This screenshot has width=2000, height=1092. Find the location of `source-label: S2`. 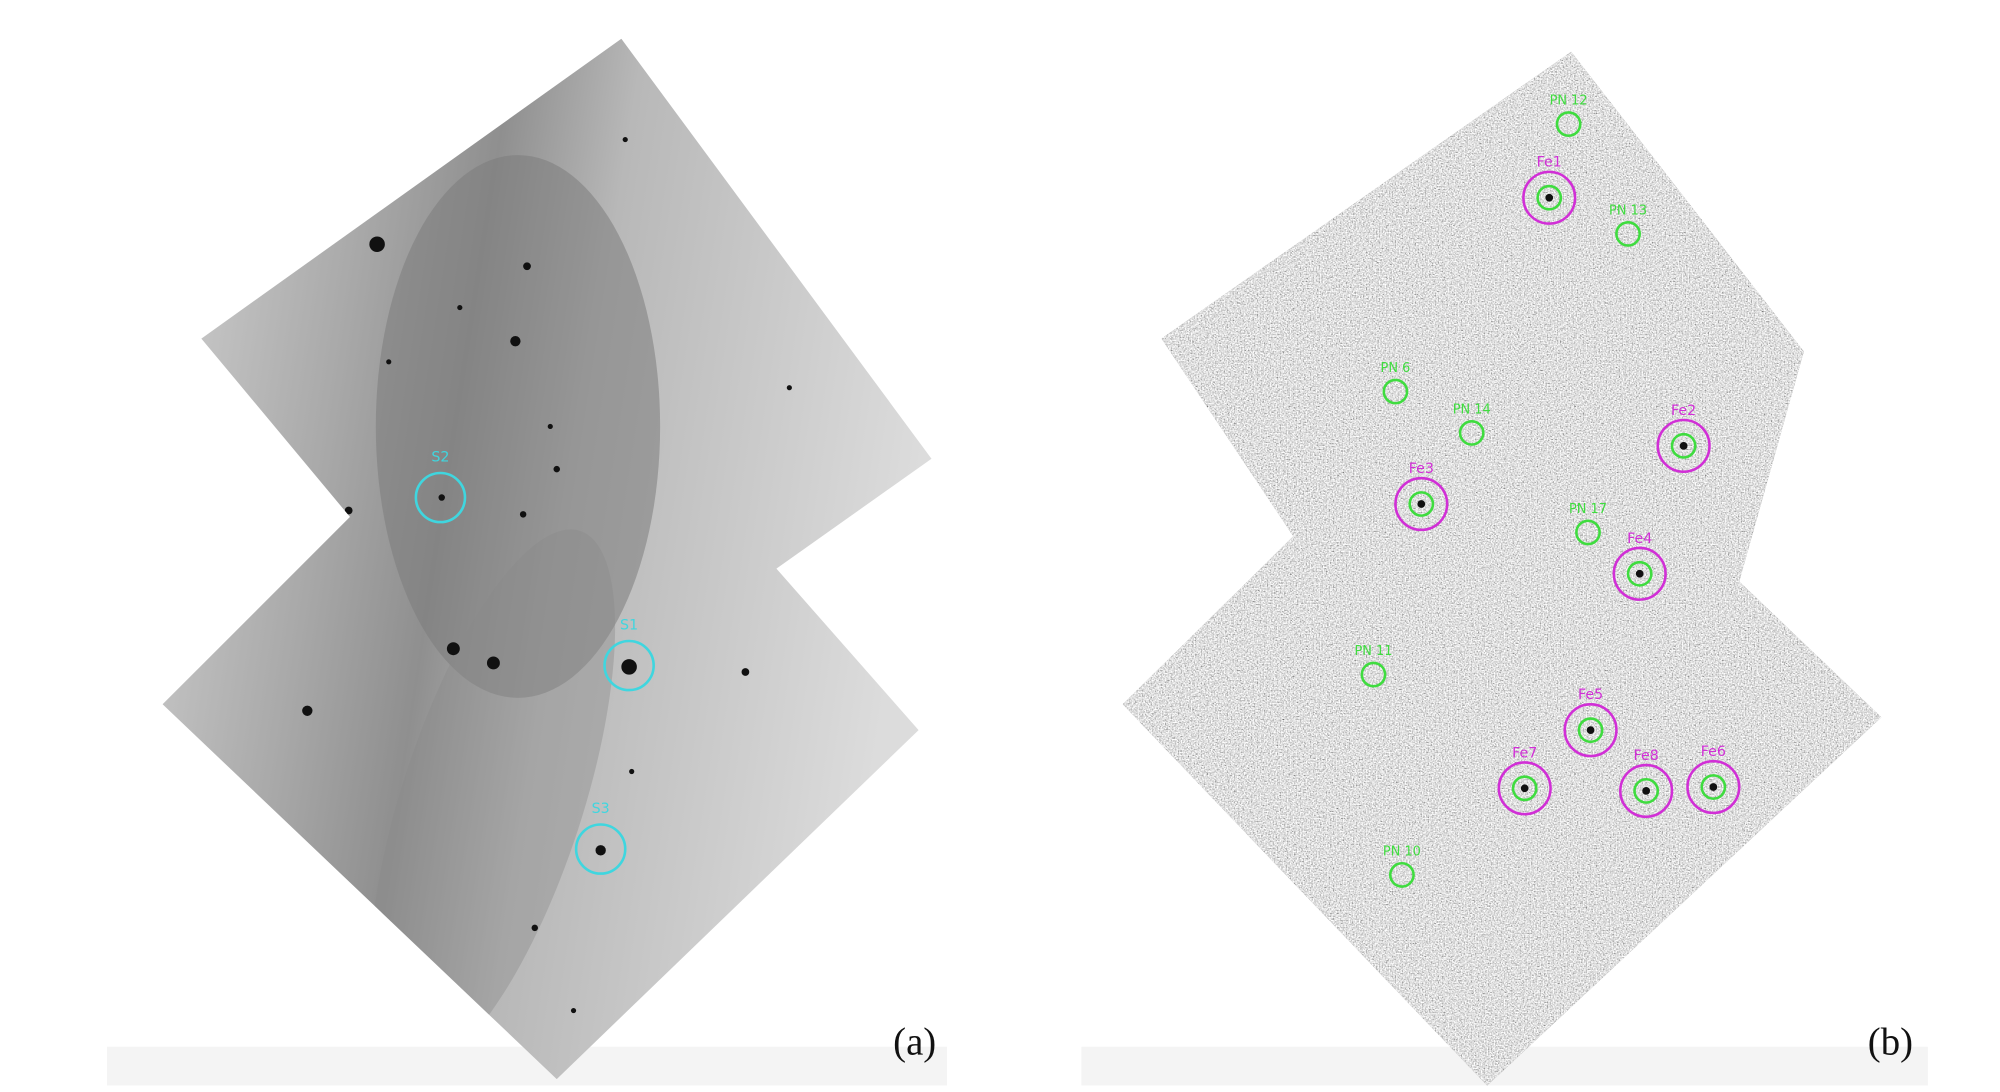

source-label: S2 is located at coordinates (440, 457).